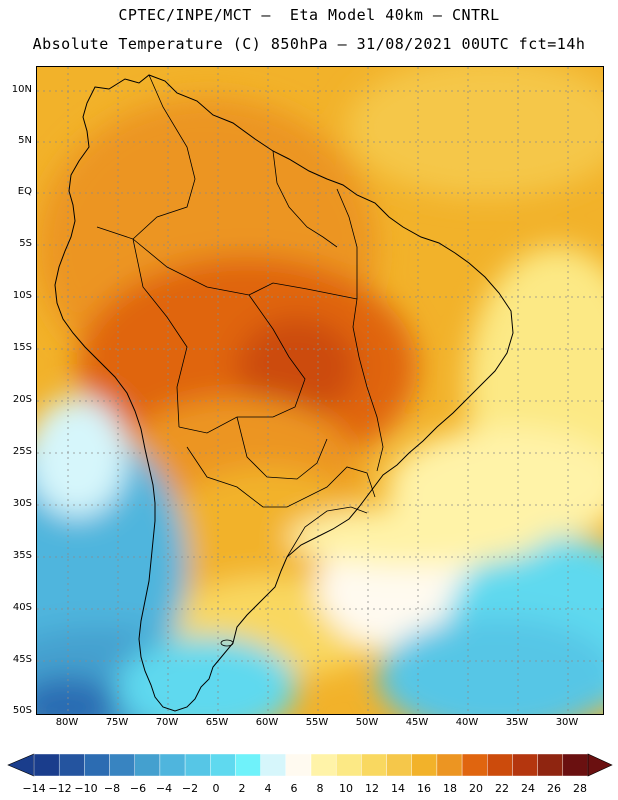 This screenshot has height=800, width=618. Describe the element at coordinates (268, 788) in the screenshot. I see `colorbar-label: 4` at that location.